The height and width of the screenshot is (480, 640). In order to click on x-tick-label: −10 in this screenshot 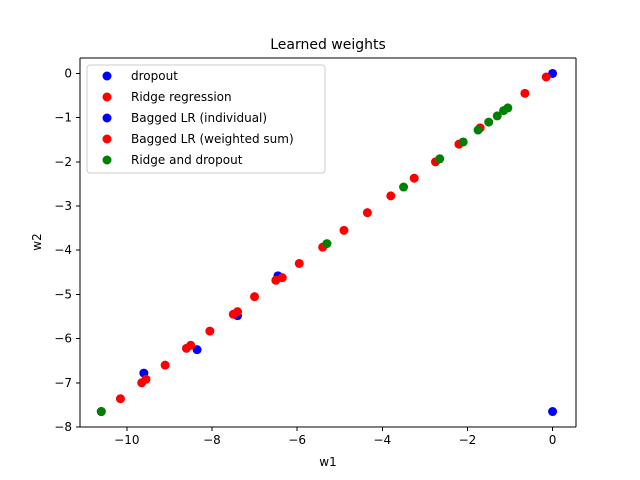, I will do `click(126, 440)`.